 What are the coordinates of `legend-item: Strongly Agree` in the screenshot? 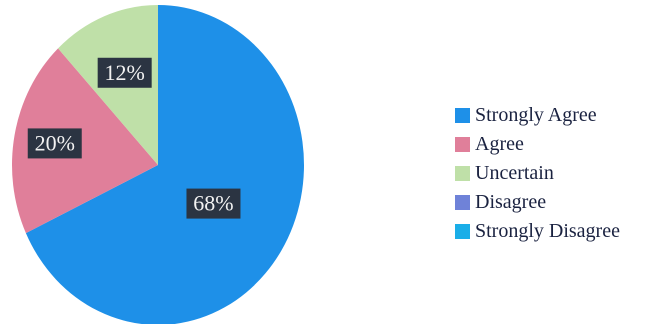 It's located at (555, 115).